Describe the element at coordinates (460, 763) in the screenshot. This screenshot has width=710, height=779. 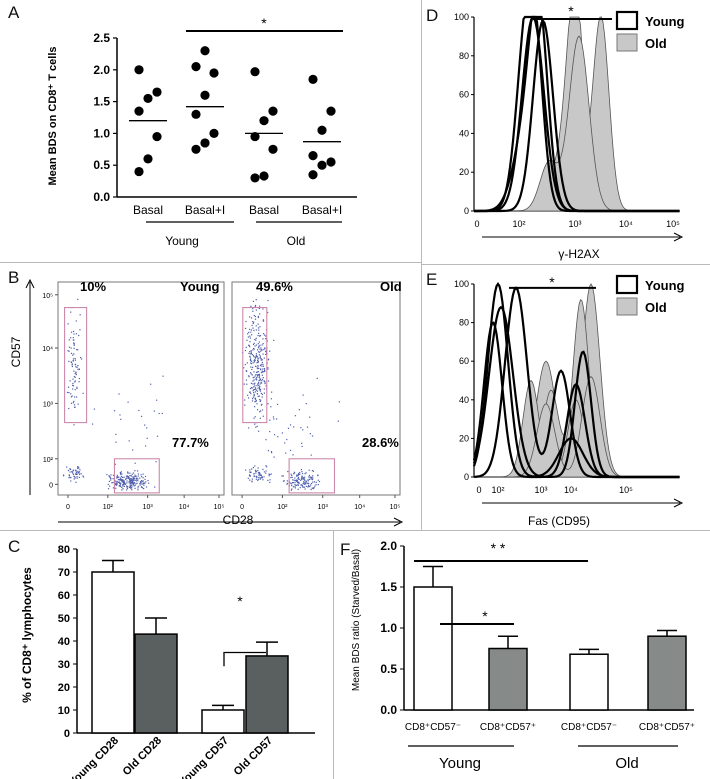
I see `chart-f-group-young: Young` at that location.